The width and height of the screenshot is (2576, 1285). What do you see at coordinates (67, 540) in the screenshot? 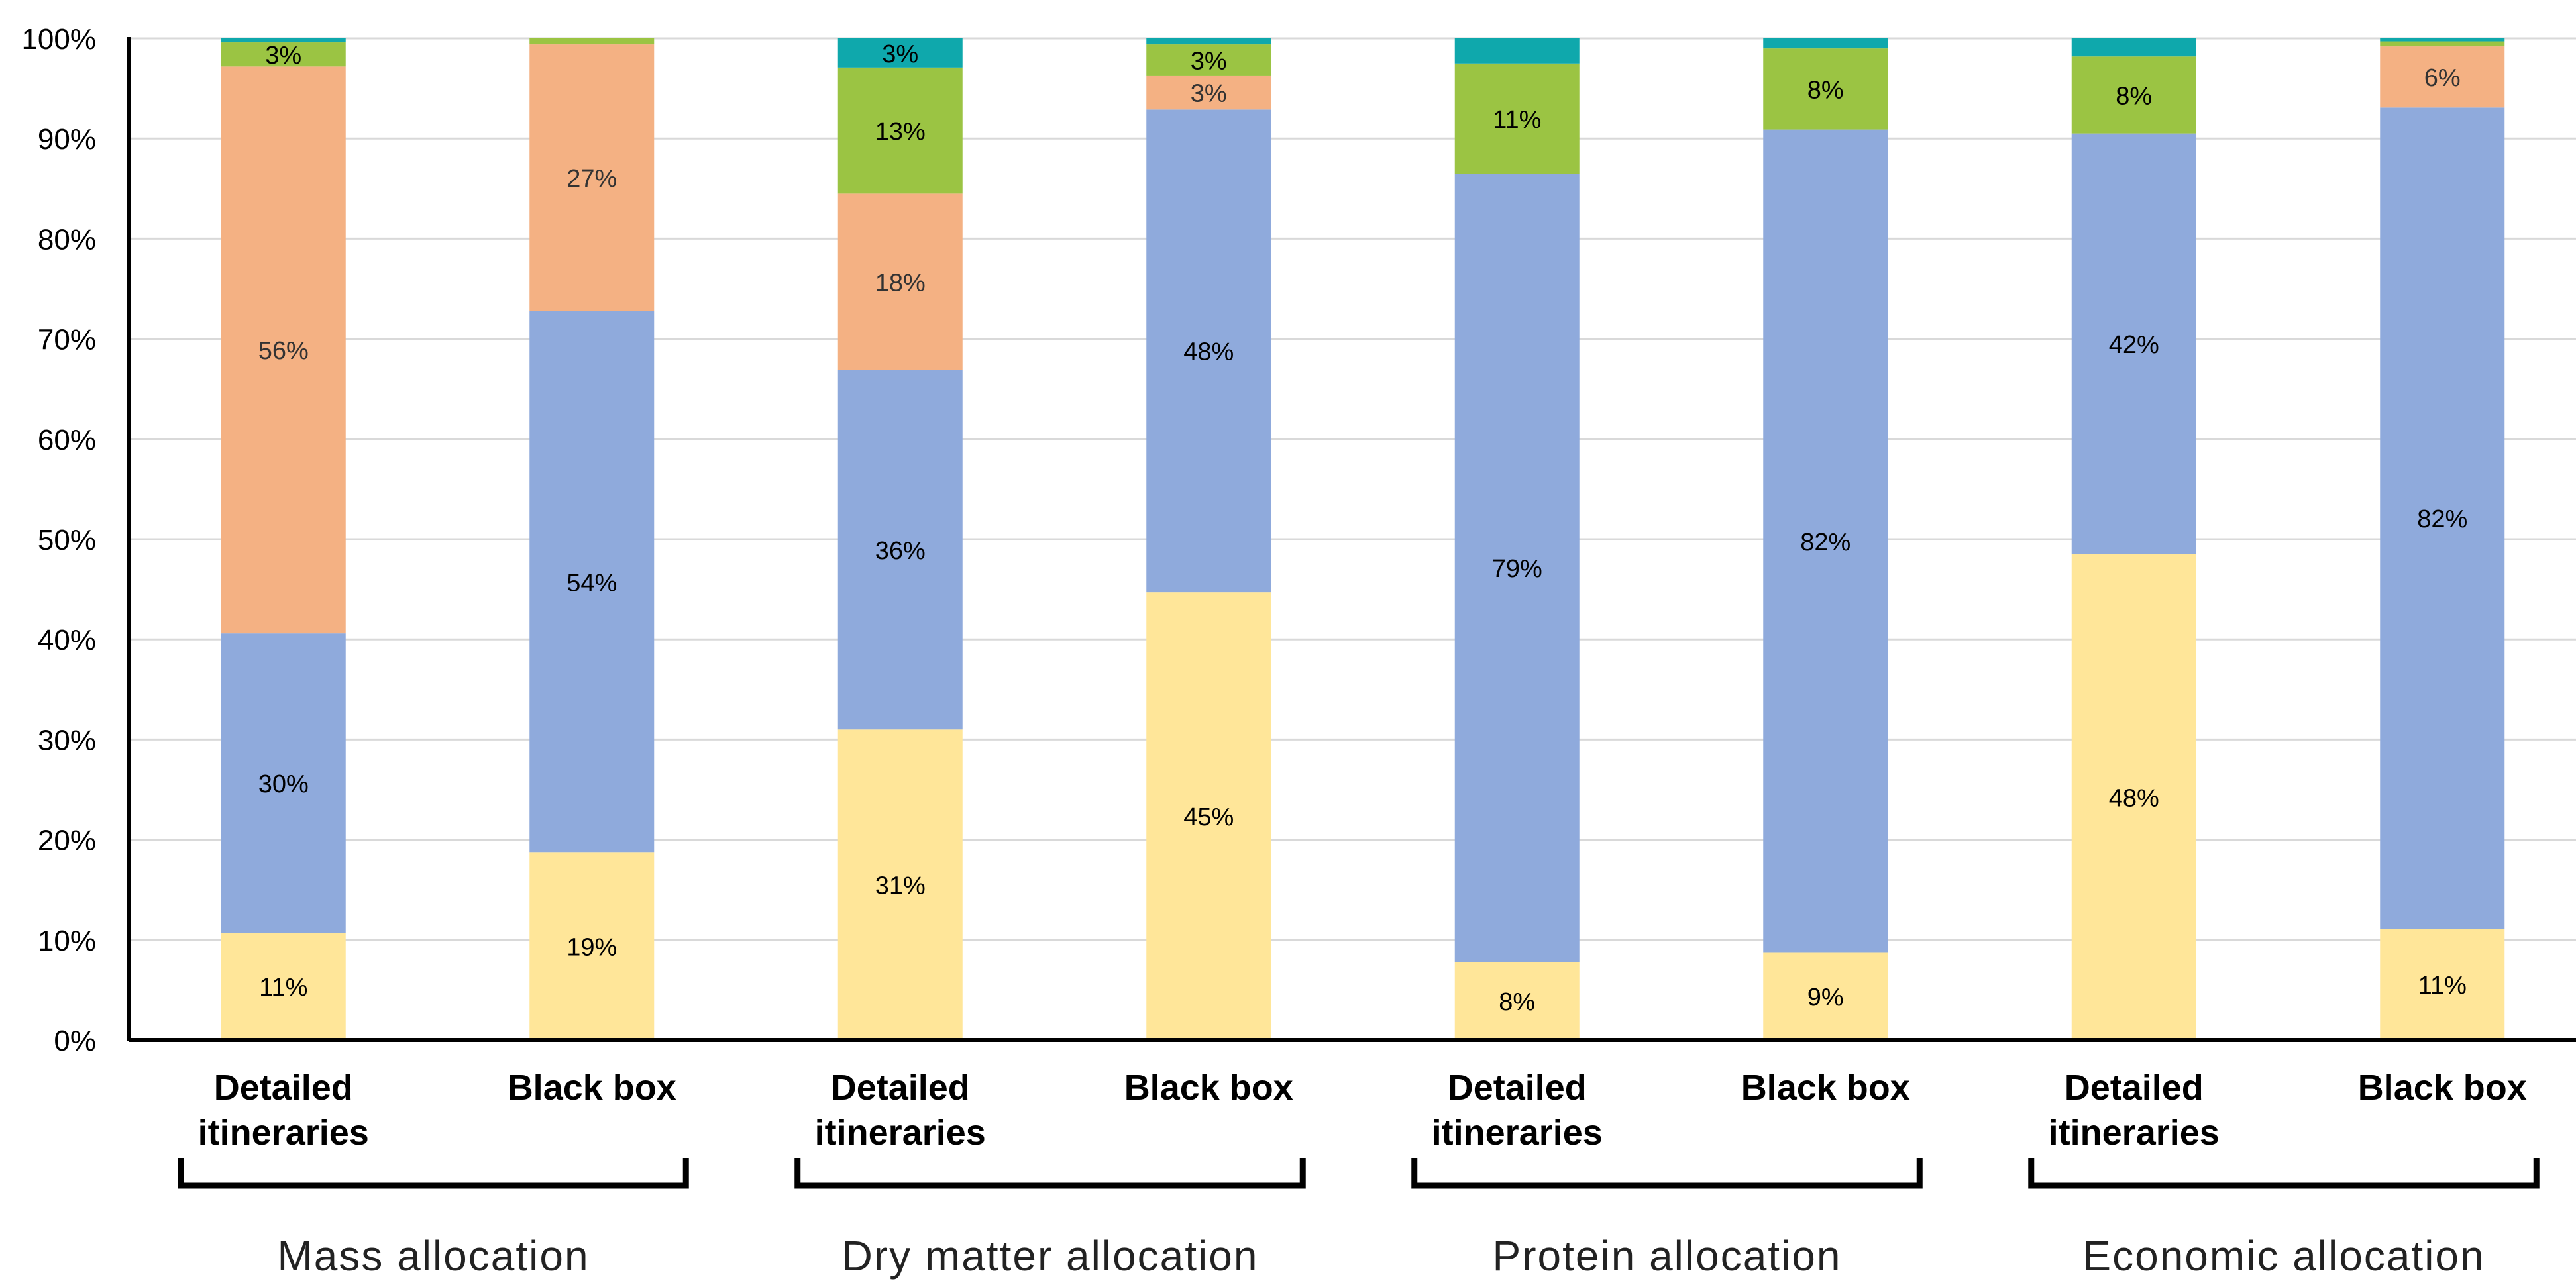
I see `y-tick-label: 50%` at bounding box center [67, 540].